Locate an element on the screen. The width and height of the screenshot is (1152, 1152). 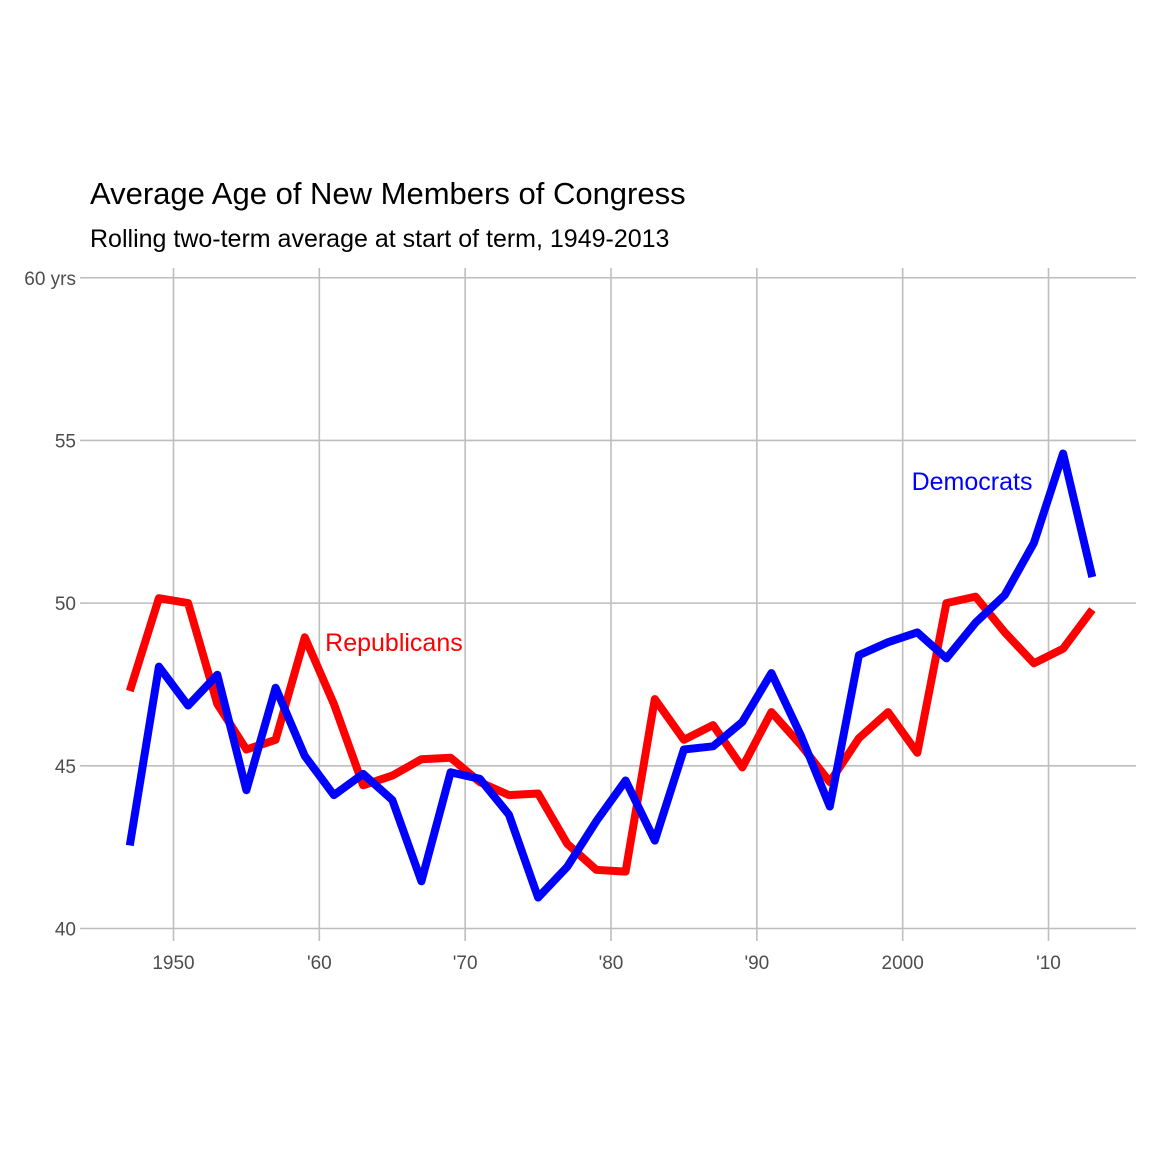
y-tick-label-1: 45 is located at coordinates (65, 767).